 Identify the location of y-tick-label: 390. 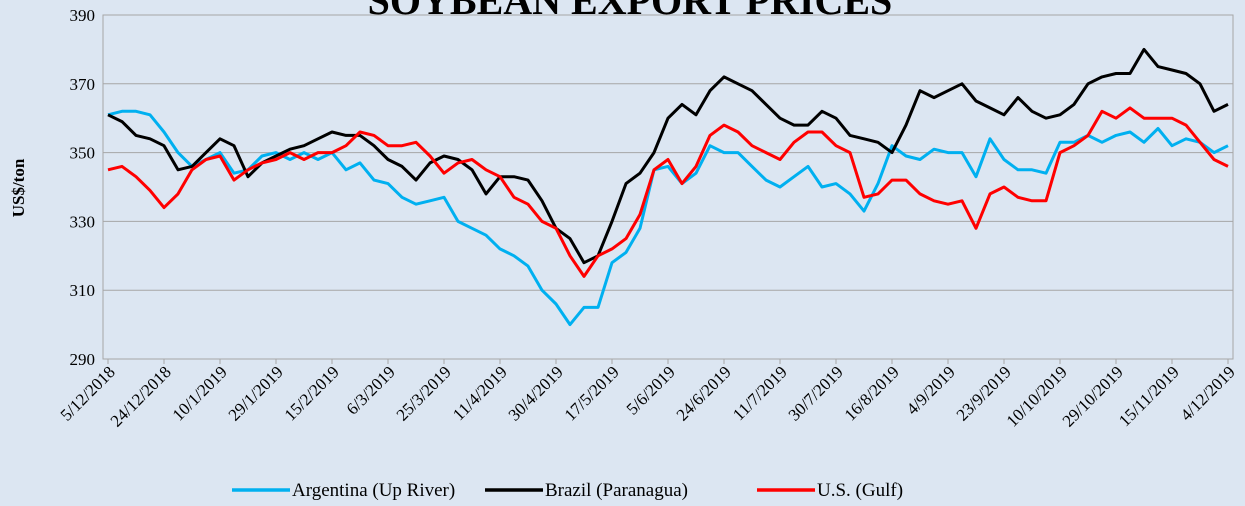
(83, 15).